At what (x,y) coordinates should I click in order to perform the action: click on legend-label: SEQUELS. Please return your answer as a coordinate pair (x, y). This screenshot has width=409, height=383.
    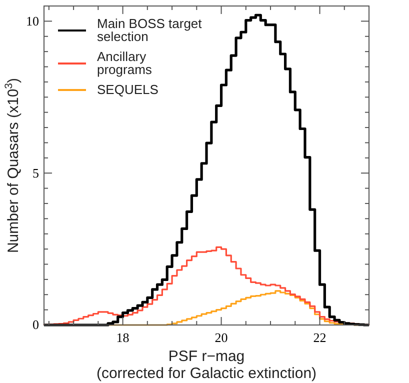
    Looking at the image, I should click on (128, 89).